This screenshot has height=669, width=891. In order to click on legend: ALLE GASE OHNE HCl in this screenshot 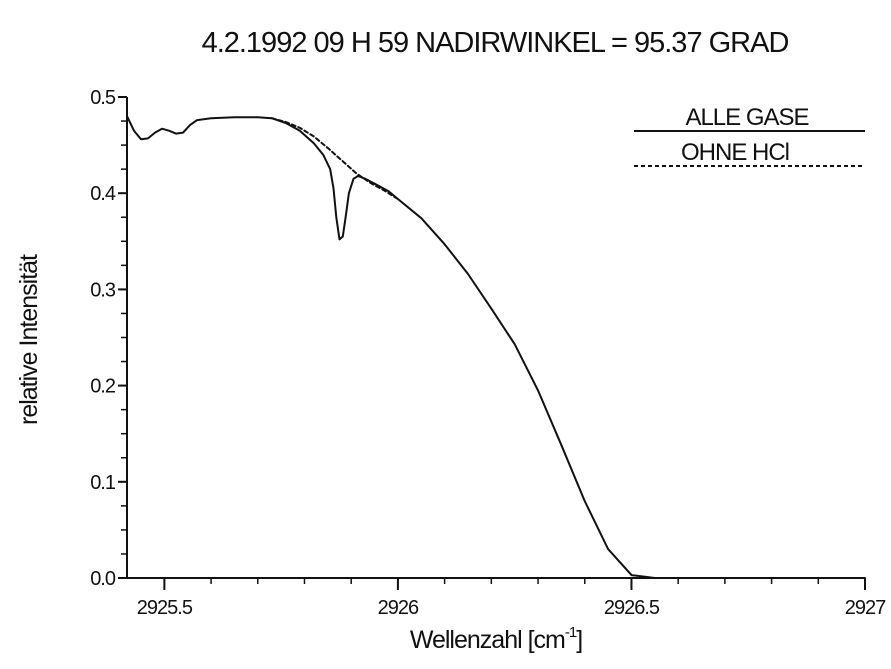, I will do `click(749, 135)`.